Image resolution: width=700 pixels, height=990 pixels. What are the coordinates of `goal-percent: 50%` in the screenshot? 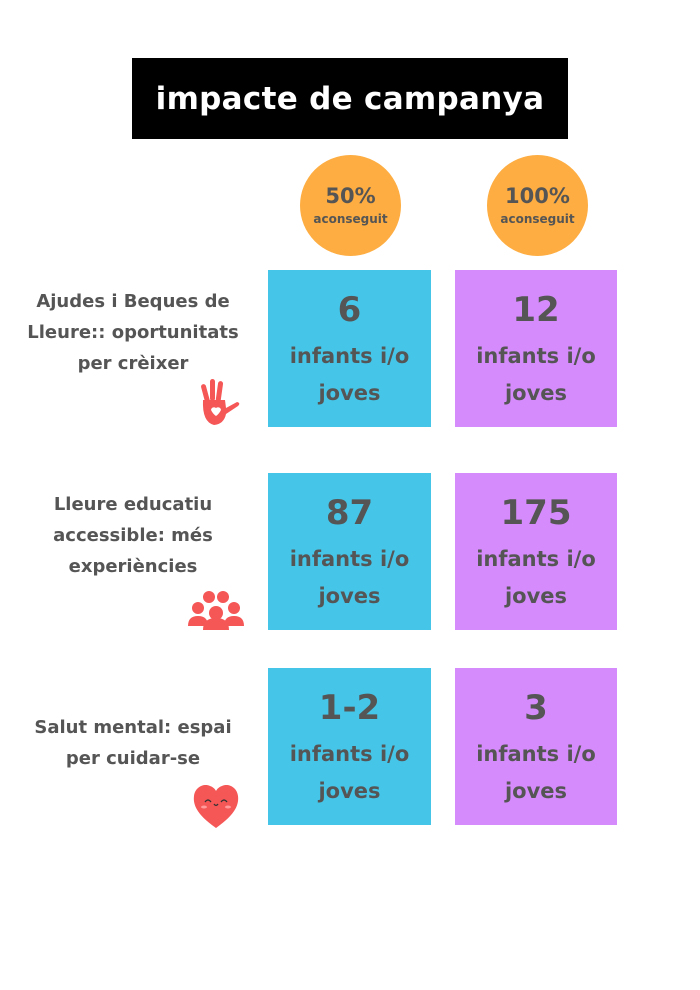 It's located at (350, 195).